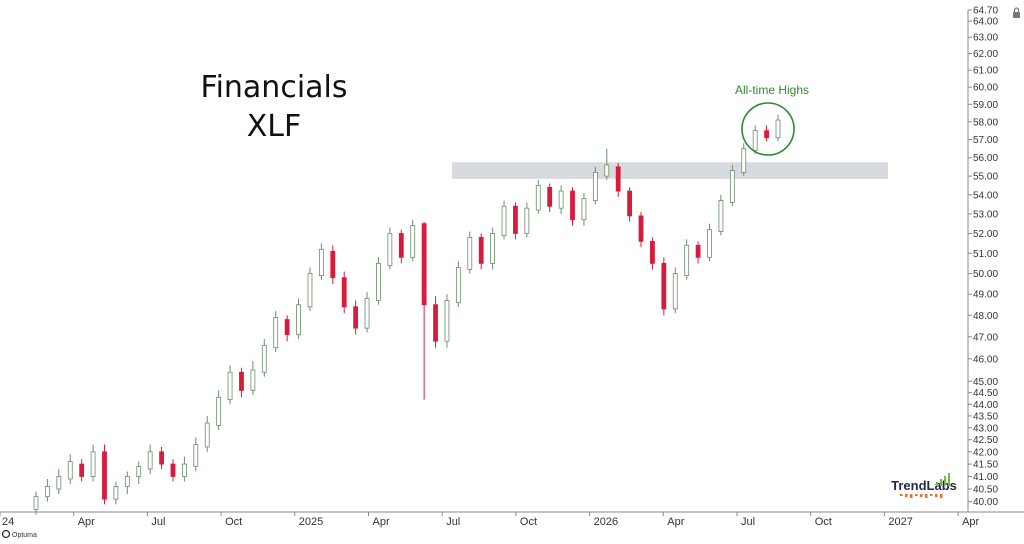 The width and height of the screenshot is (1024, 544). What do you see at coordinates (985, 54) in the screenshot?
I see `y-tick-label: 62.00` at bounding box center [985, 54].